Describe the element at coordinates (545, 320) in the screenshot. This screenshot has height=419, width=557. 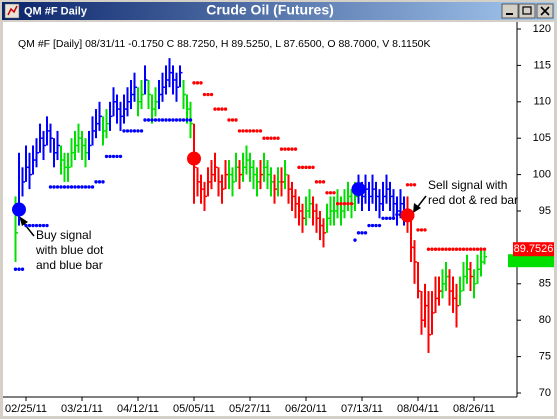
I see `y-tick-label: 80` at that location.